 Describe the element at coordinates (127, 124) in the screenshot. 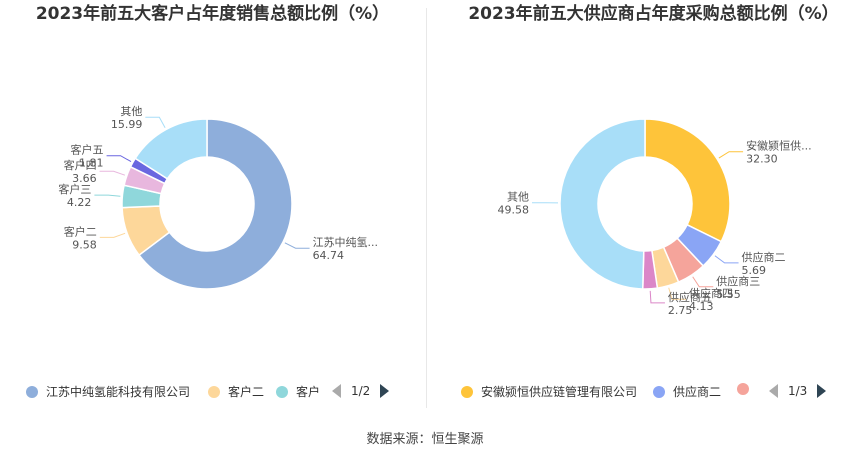

I see `slice-value-label: 15.99` at that location.